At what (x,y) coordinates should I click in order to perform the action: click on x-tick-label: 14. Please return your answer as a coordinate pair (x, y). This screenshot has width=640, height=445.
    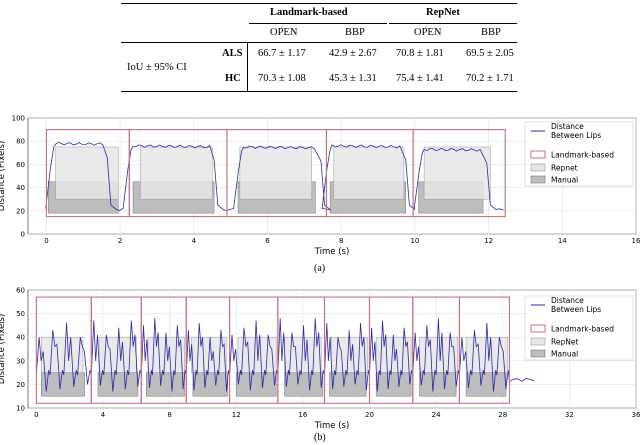
    Looking at the image, I should click on (562, 241).